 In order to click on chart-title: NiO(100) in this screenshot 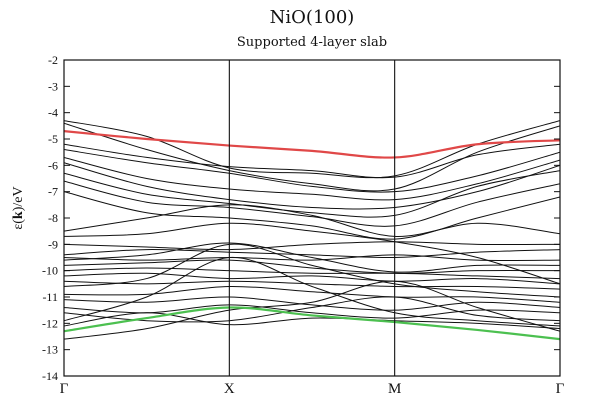, I will do `click(312, 17)`.